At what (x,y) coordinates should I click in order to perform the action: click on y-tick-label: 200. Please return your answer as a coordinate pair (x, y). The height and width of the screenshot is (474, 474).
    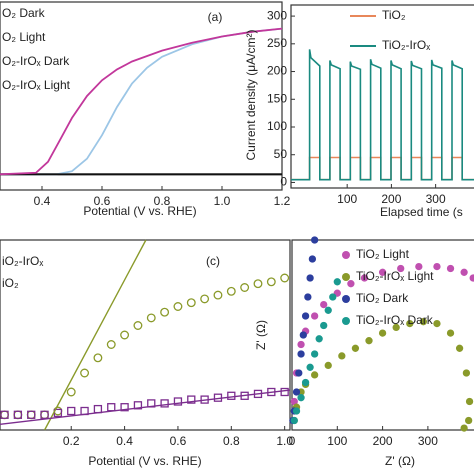
    Looking at the image, I should click on (277, 71).